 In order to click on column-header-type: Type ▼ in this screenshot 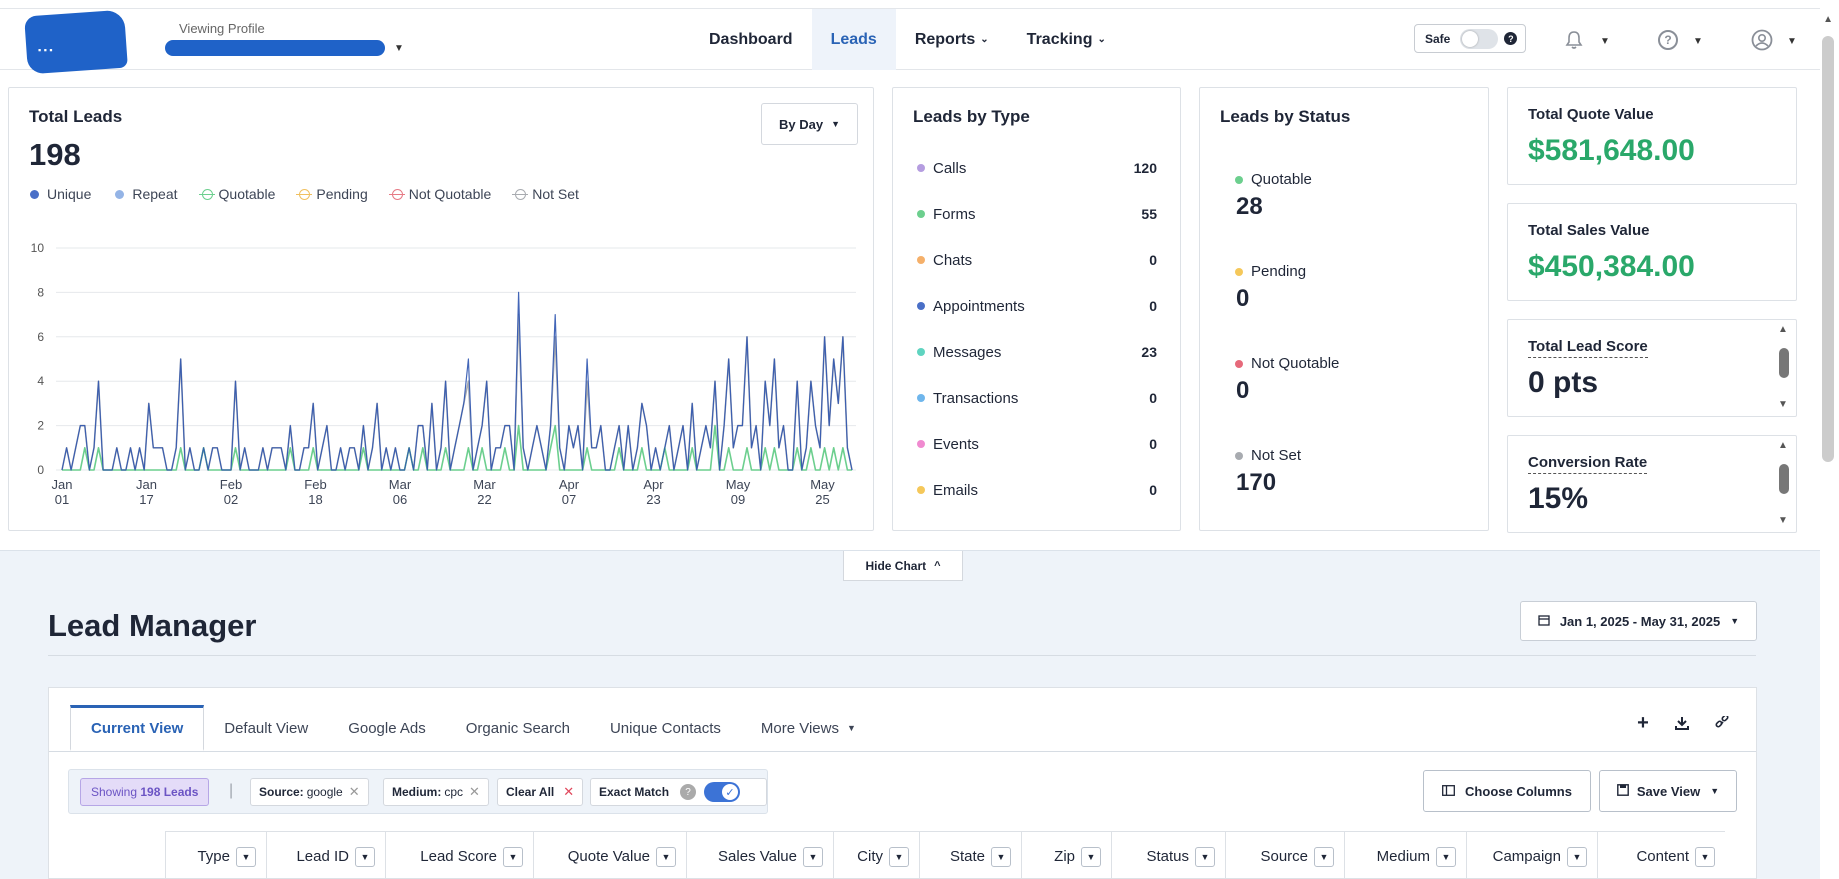, I will do `click(215, 855)`.